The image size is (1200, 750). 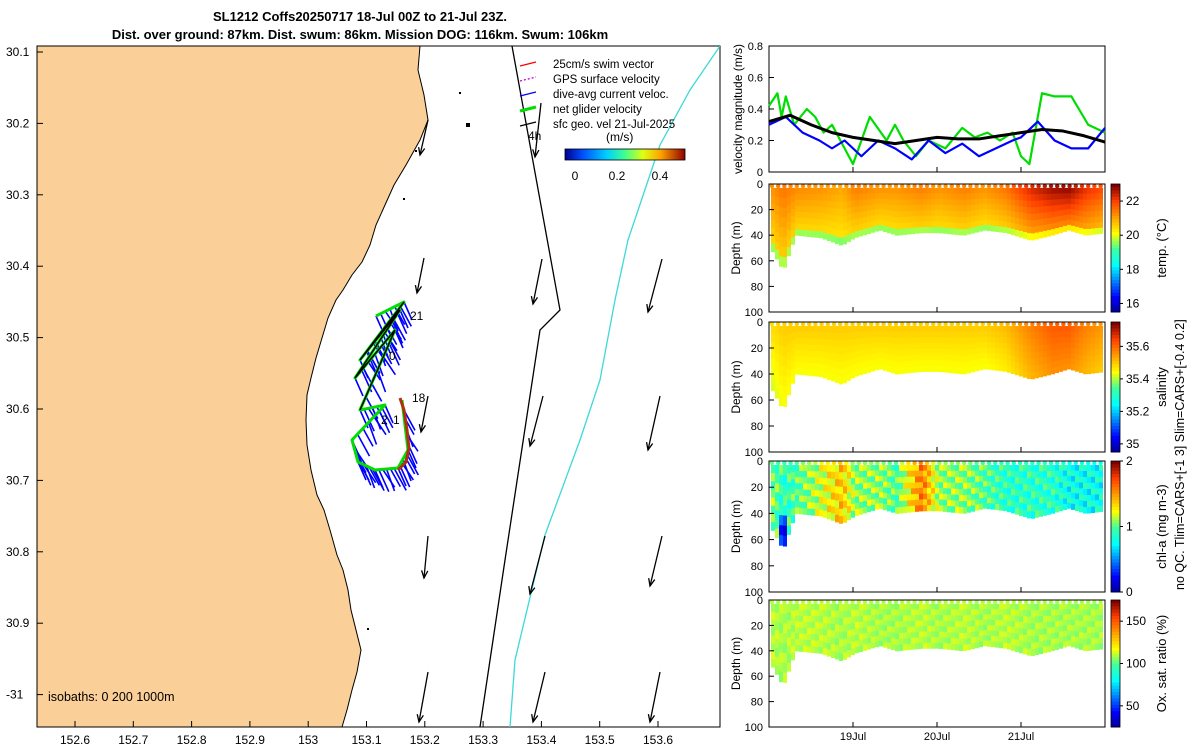 I want to click on plot-frame, so click(x=937, y=248).